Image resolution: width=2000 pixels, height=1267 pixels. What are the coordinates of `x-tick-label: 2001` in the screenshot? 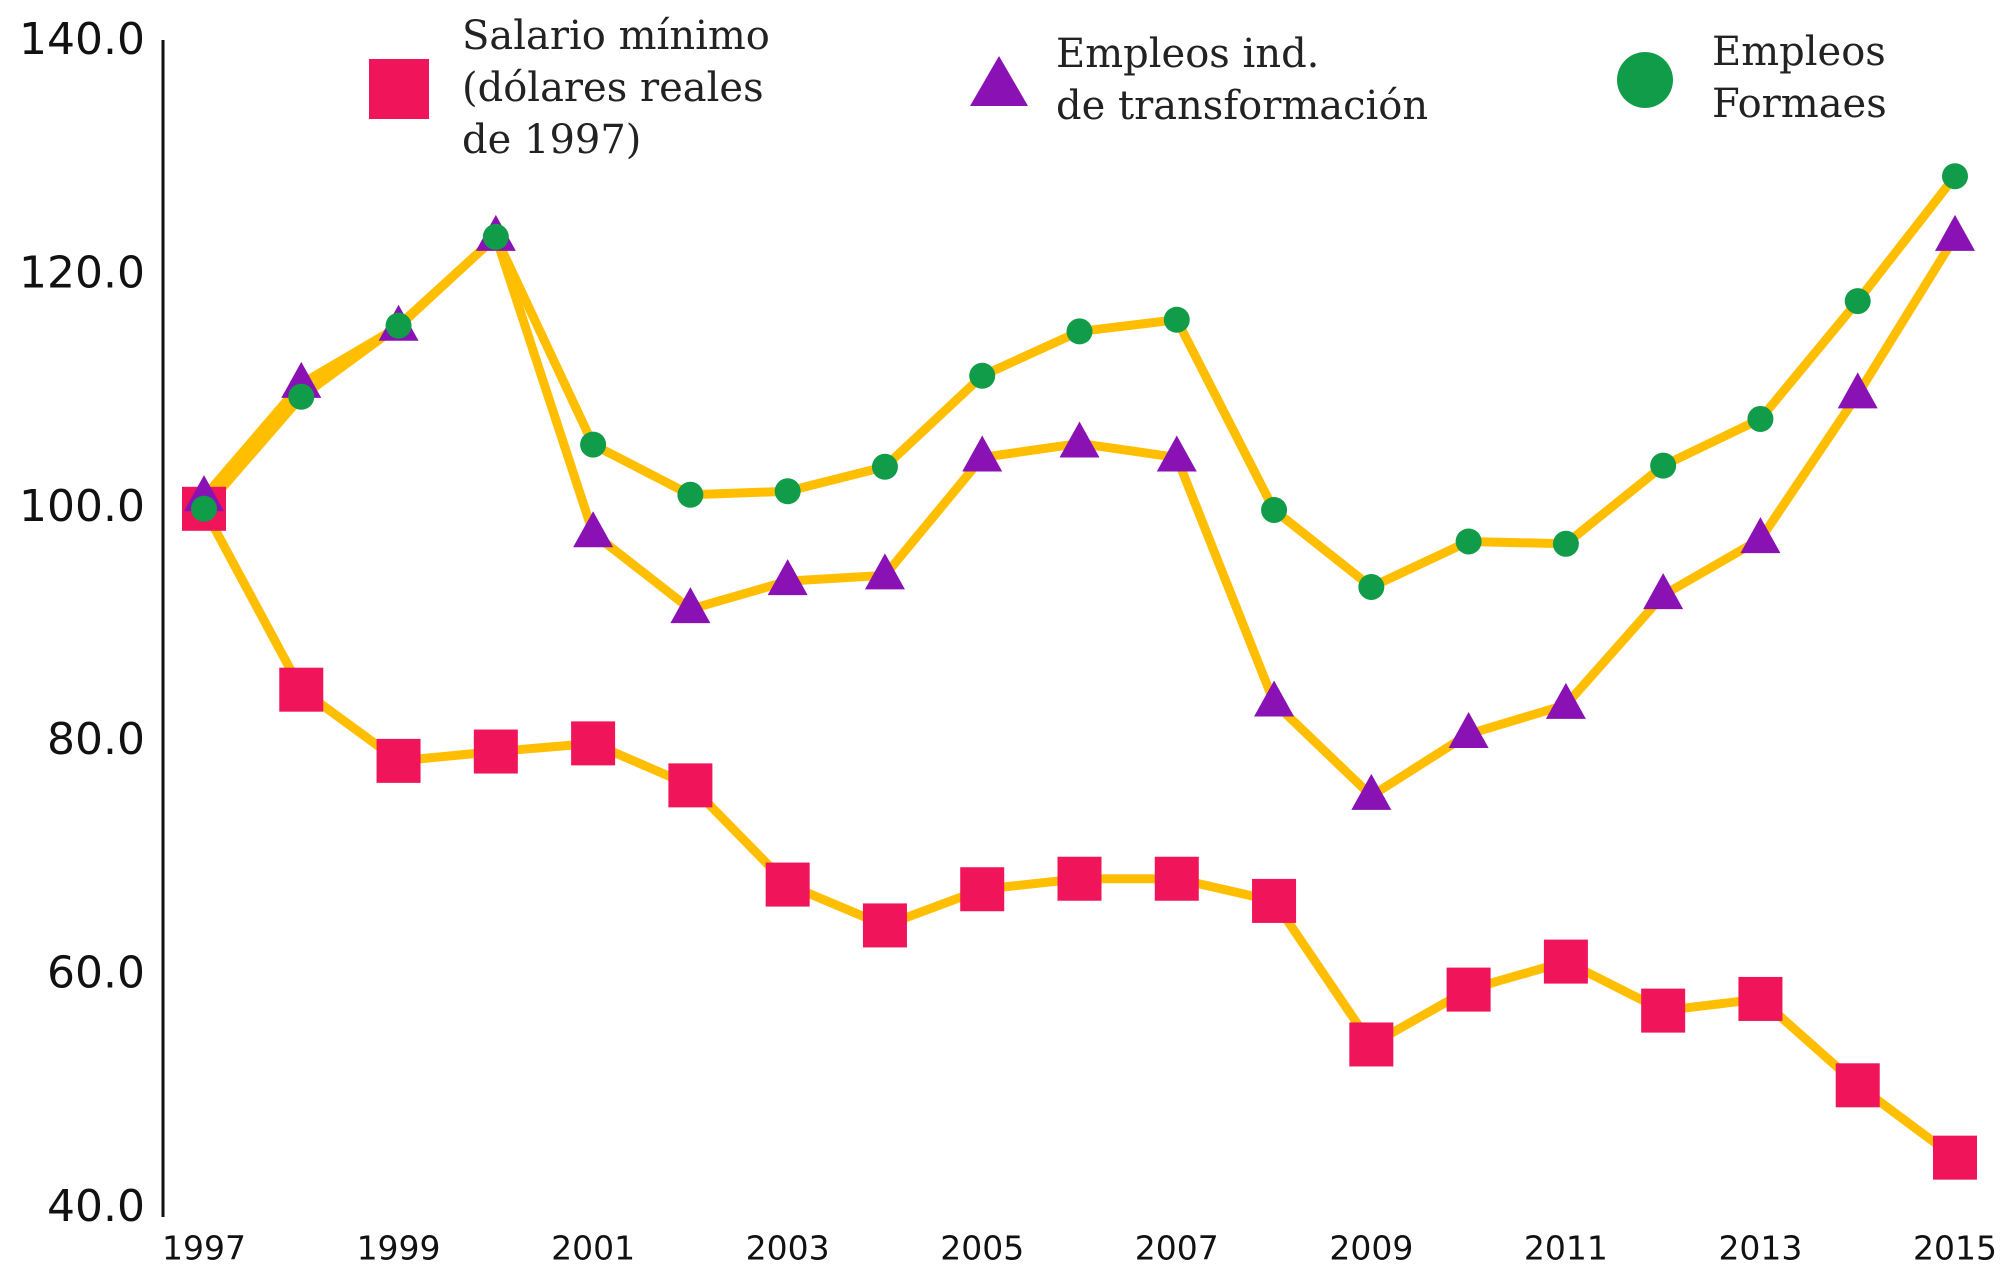 It's located at (593, 1248).